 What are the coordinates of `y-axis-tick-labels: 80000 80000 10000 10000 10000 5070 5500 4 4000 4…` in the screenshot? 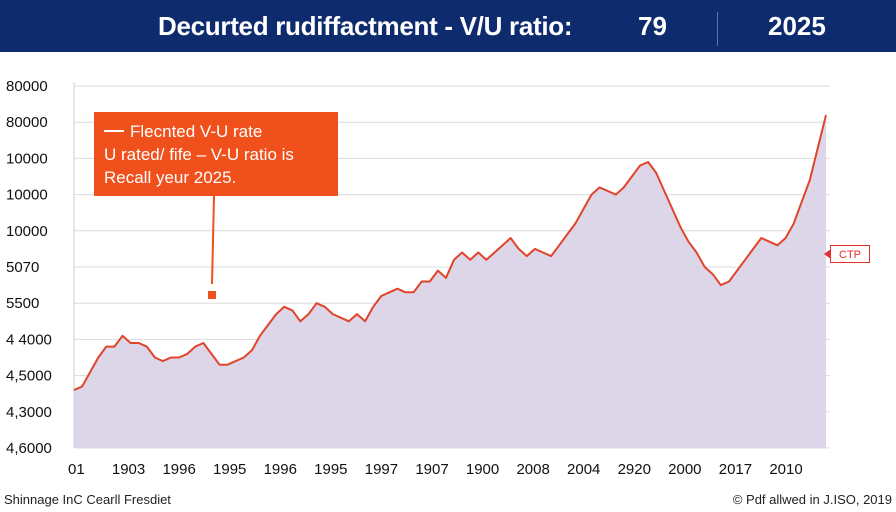 It's located at (29, 267).